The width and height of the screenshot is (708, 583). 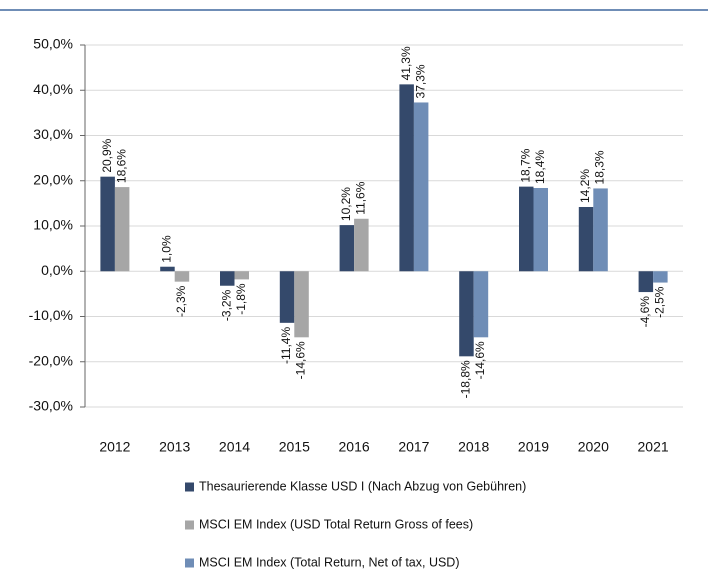 I want to click on value-label: -2,5%, so click(x=660, y=302).